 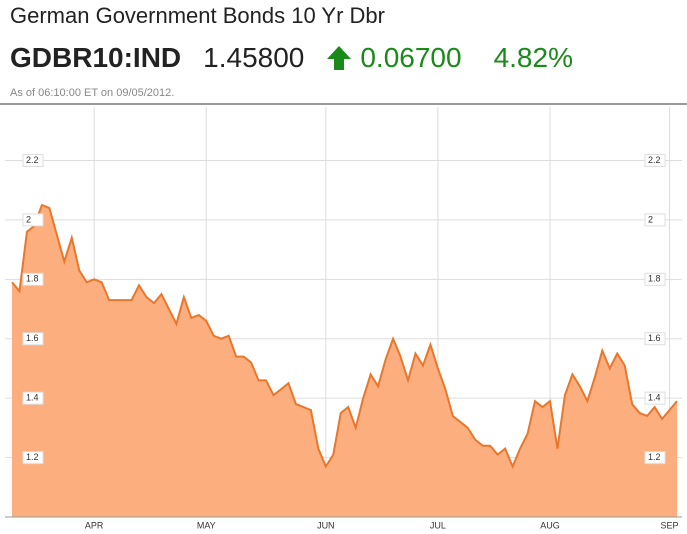 What do you see at coordinates (206, 525) in the screenshot?
I see `x-tick-label: MAY` at bounding box center [206, 525].